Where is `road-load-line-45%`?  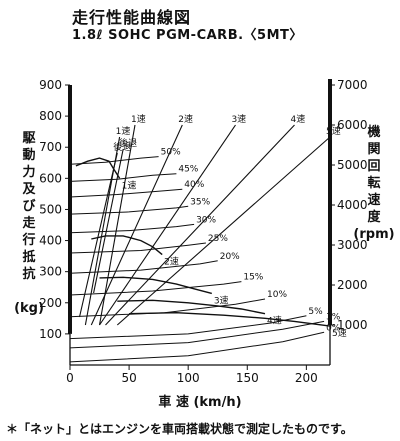 road-load-line-45% is located at coordinates (123, 177).